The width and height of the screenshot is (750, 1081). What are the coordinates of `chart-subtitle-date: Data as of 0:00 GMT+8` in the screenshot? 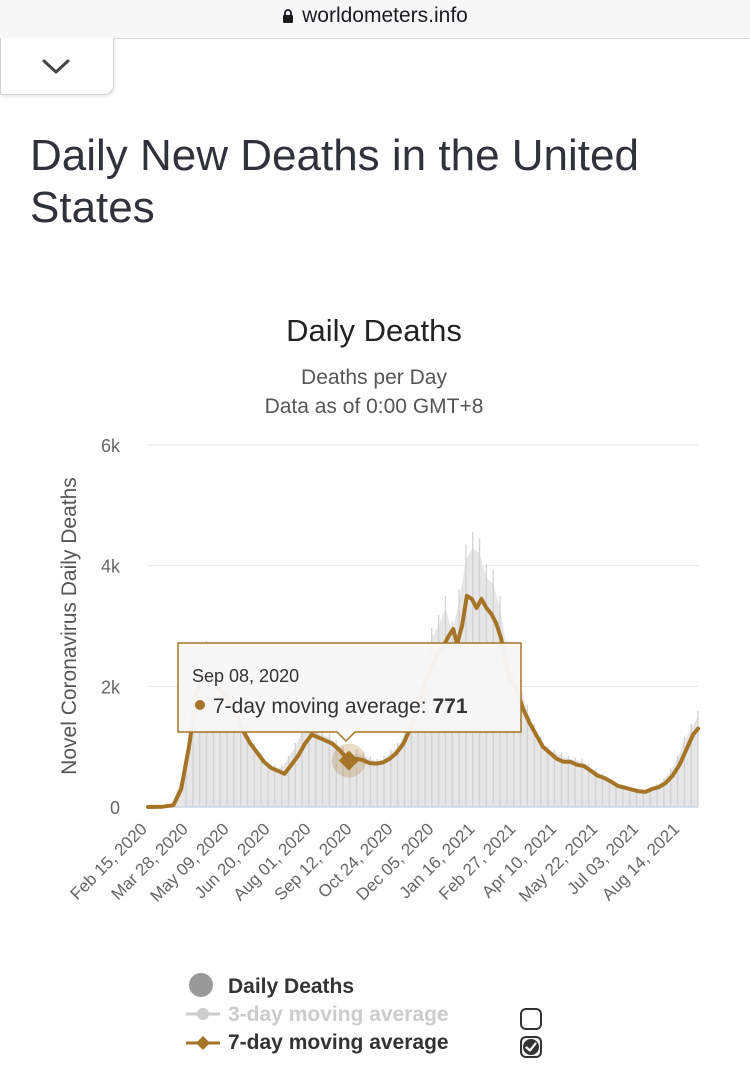 It's located at (374, 406).